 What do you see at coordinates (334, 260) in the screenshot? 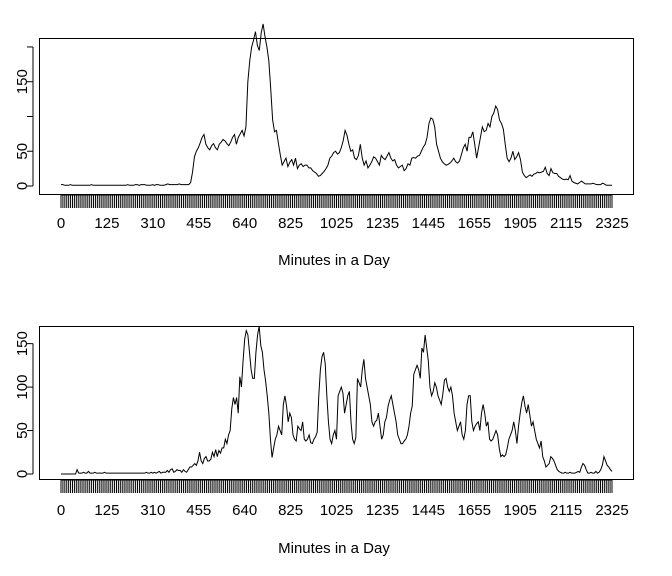
I see `x-axis-title-top: Minutes in a Day` at bounding box center [334, 260].